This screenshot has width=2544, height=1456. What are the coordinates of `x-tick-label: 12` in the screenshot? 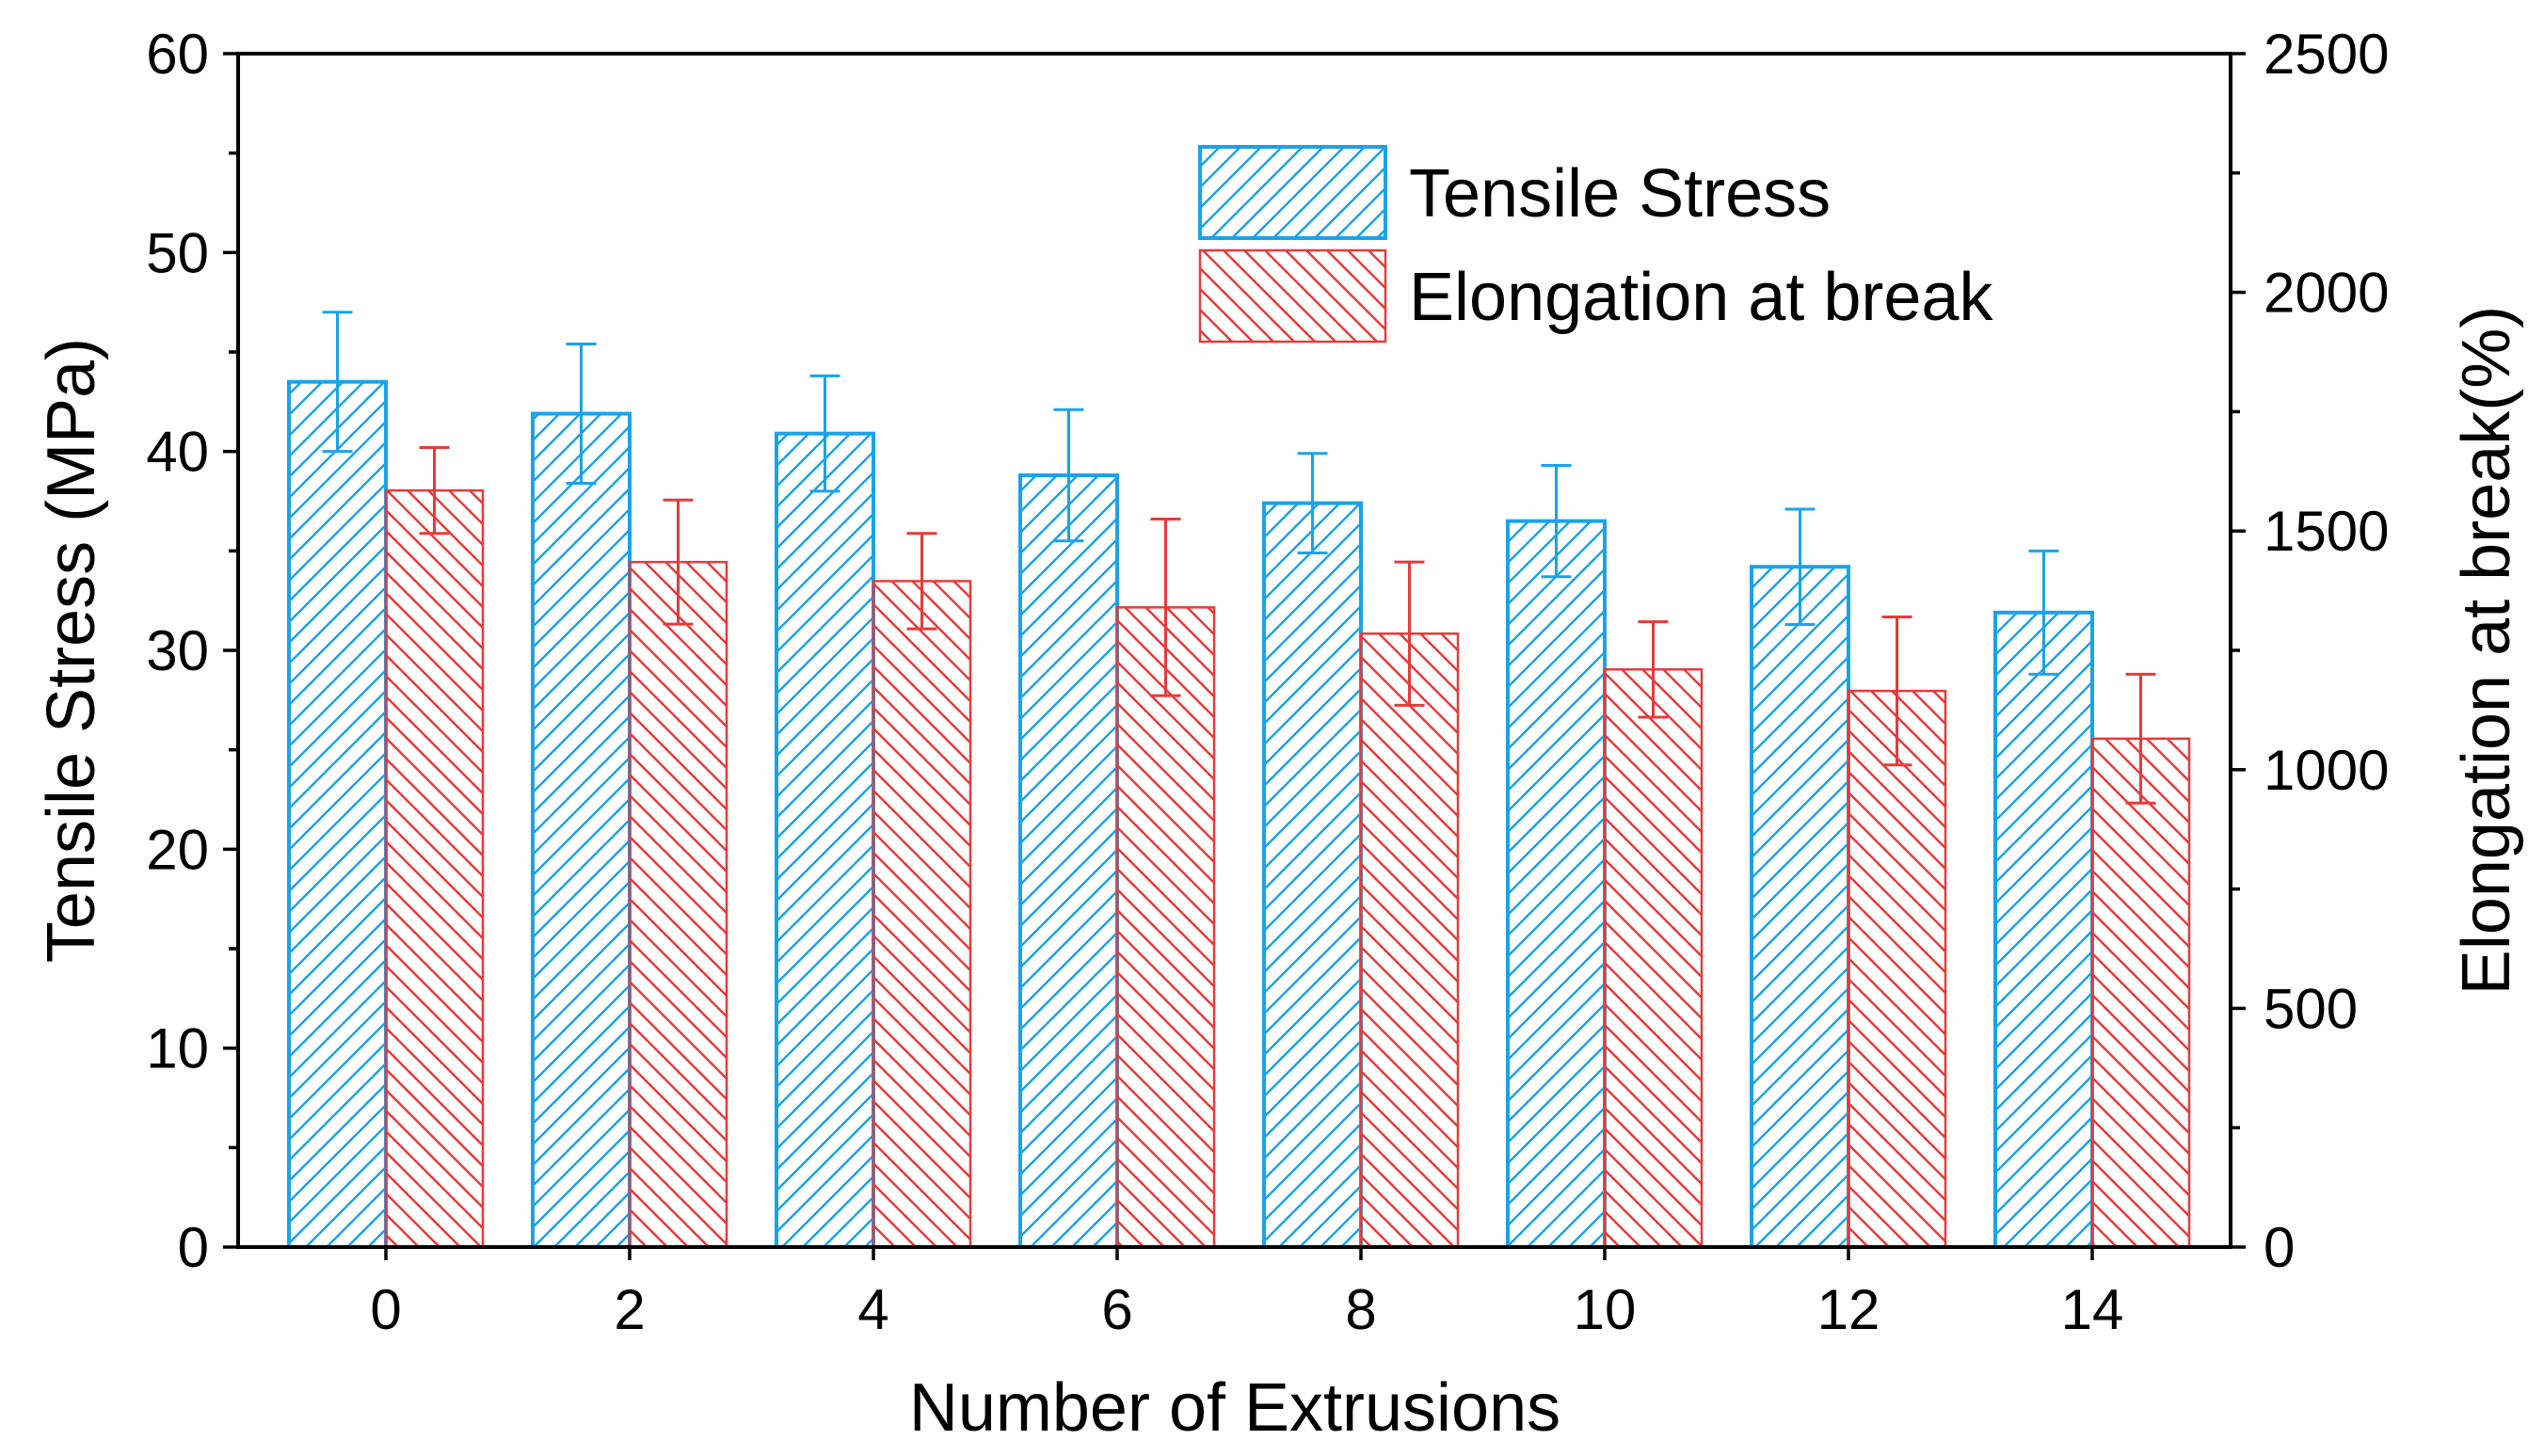 It's located at (1848, 1309).